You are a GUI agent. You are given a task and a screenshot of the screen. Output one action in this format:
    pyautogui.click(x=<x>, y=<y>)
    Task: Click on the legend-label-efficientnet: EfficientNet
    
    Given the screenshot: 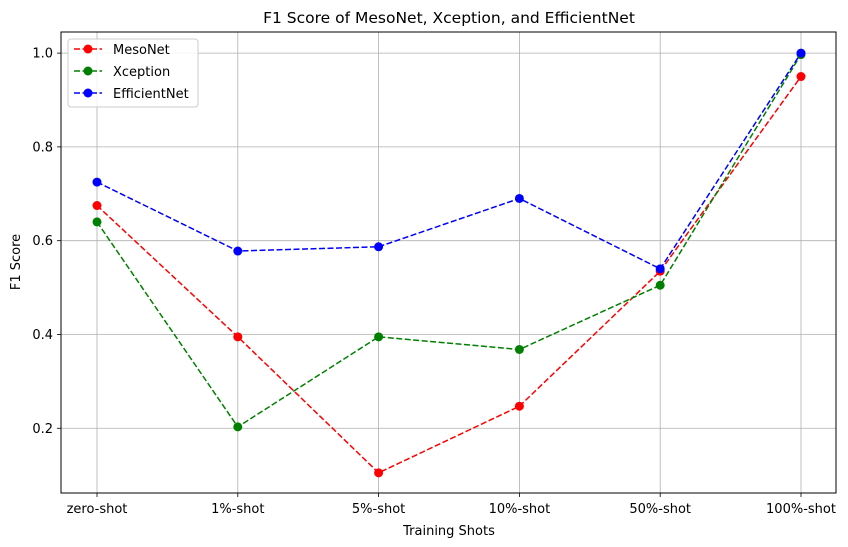 What is the action you would take?
    pyautogui.click(x=151, y=94)
    